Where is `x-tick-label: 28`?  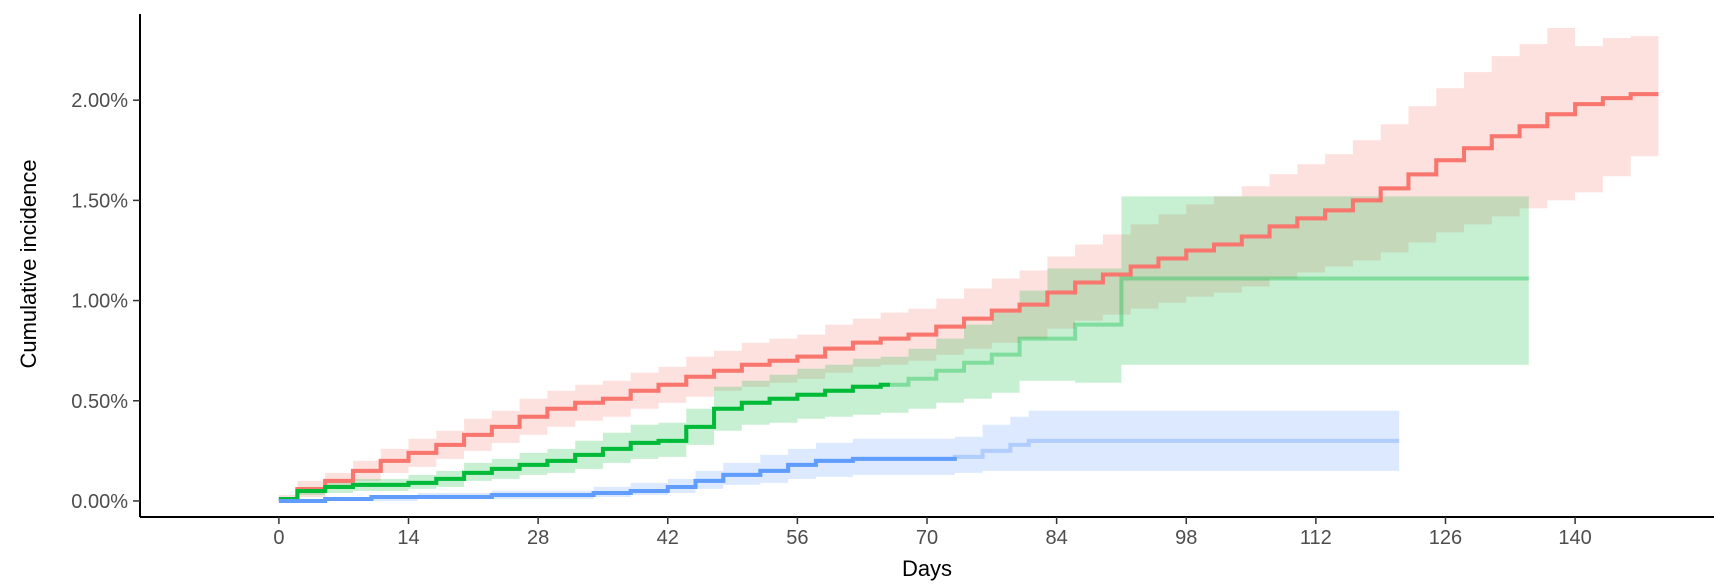 x-tick-label: 28 is located at coordinates (538, 538).